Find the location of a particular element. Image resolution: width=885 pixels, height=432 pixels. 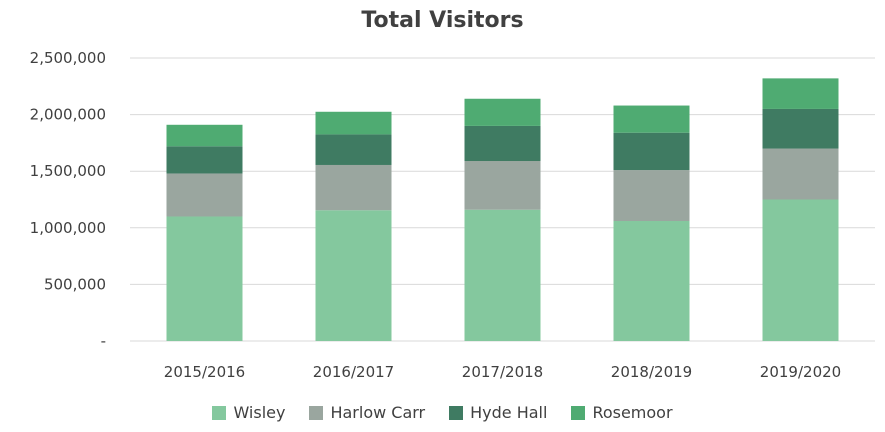

legend-label: Rosemoor is located at coordinates (632, 412).